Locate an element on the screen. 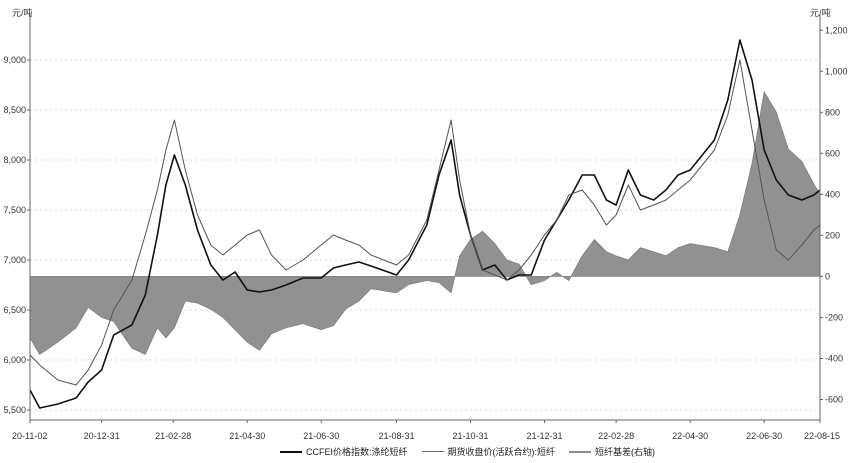  x-tick-label-5: 21-08-31 is located at coordinates (396, 436).